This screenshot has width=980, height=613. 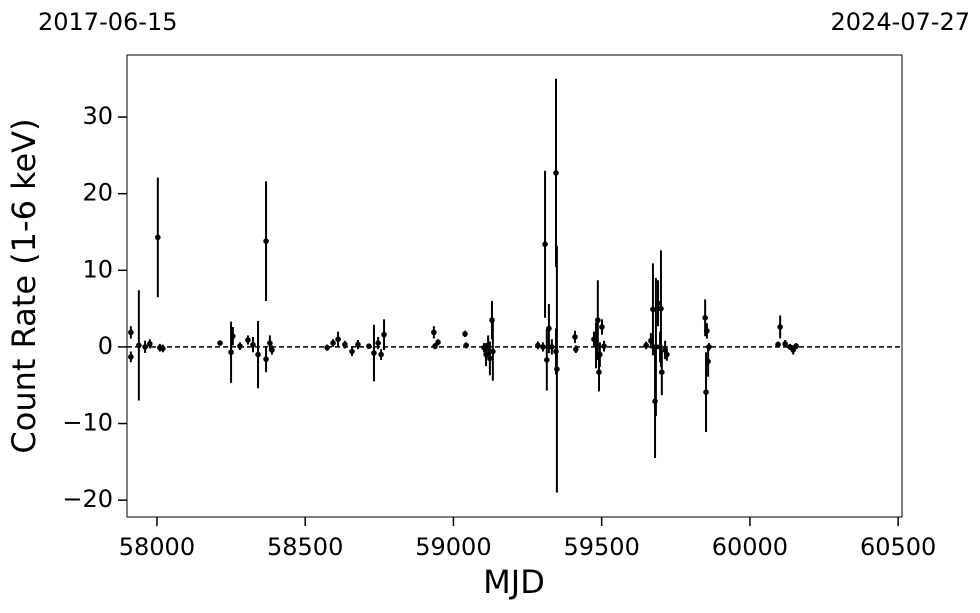 What do you see at coordinates (898, 547) in the screenshot?
I see `x-tick-label: 60500` at bounding box center [898, 547].